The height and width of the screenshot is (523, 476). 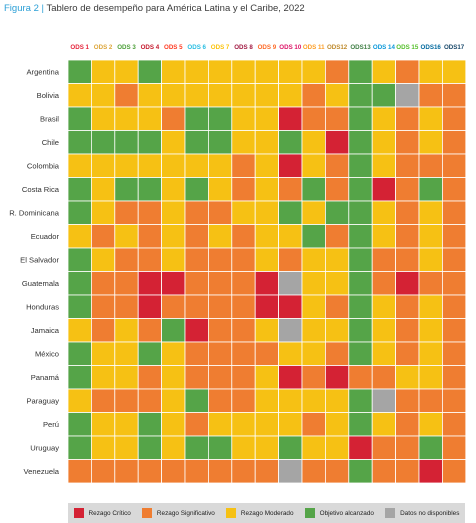 I want to click on column-label: ODS 2, so click(x=103, y=47).